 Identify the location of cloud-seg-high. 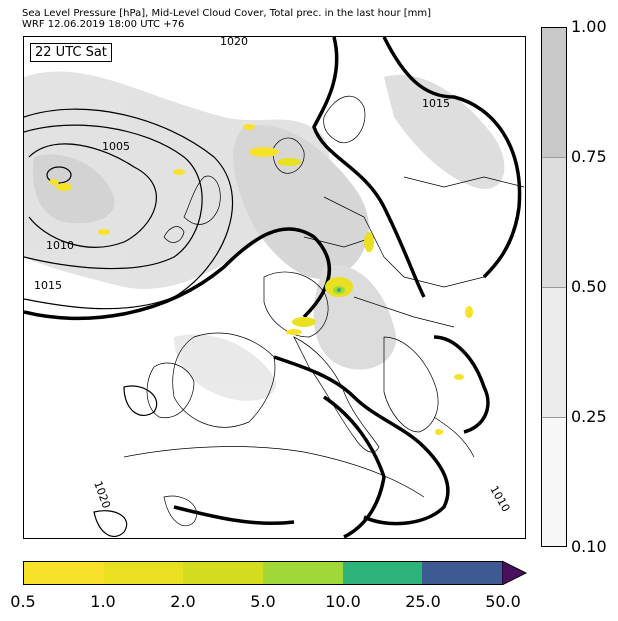
(554, 93).